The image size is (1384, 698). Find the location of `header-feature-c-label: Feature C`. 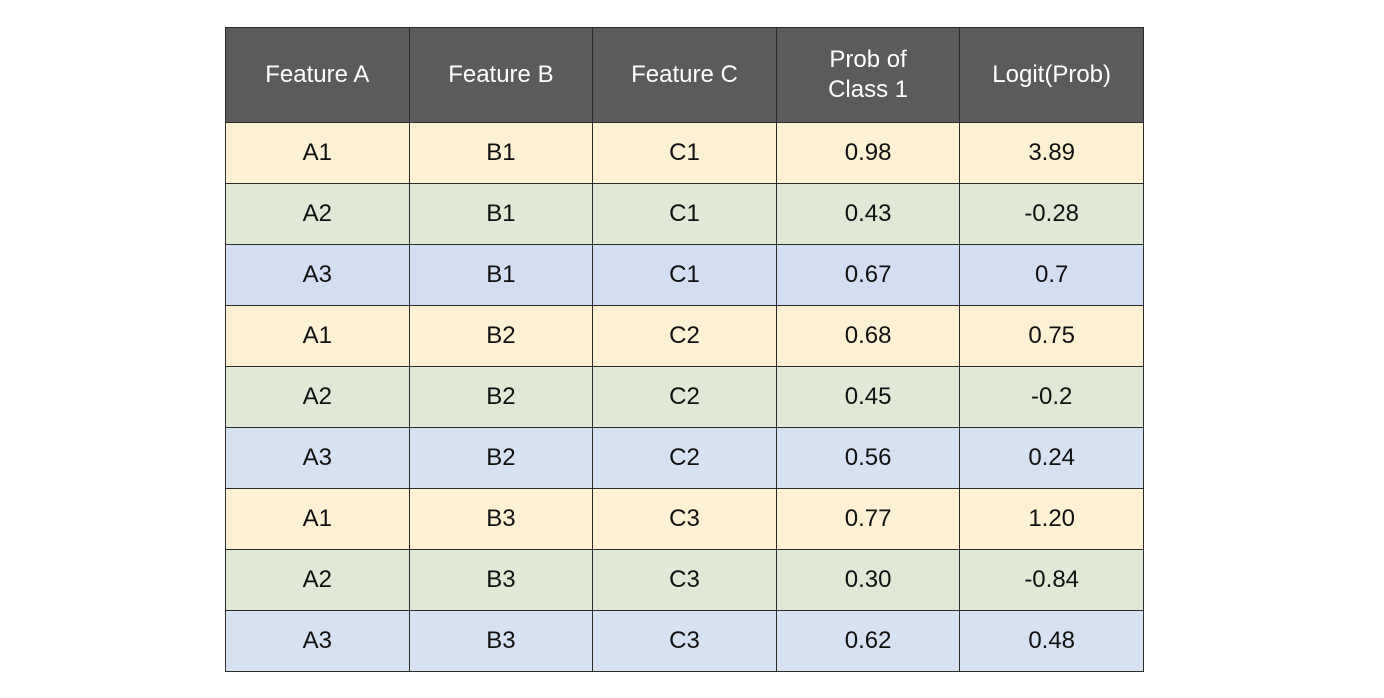

header-feature-c-label: Feature C is located at coordinates (684, 74).